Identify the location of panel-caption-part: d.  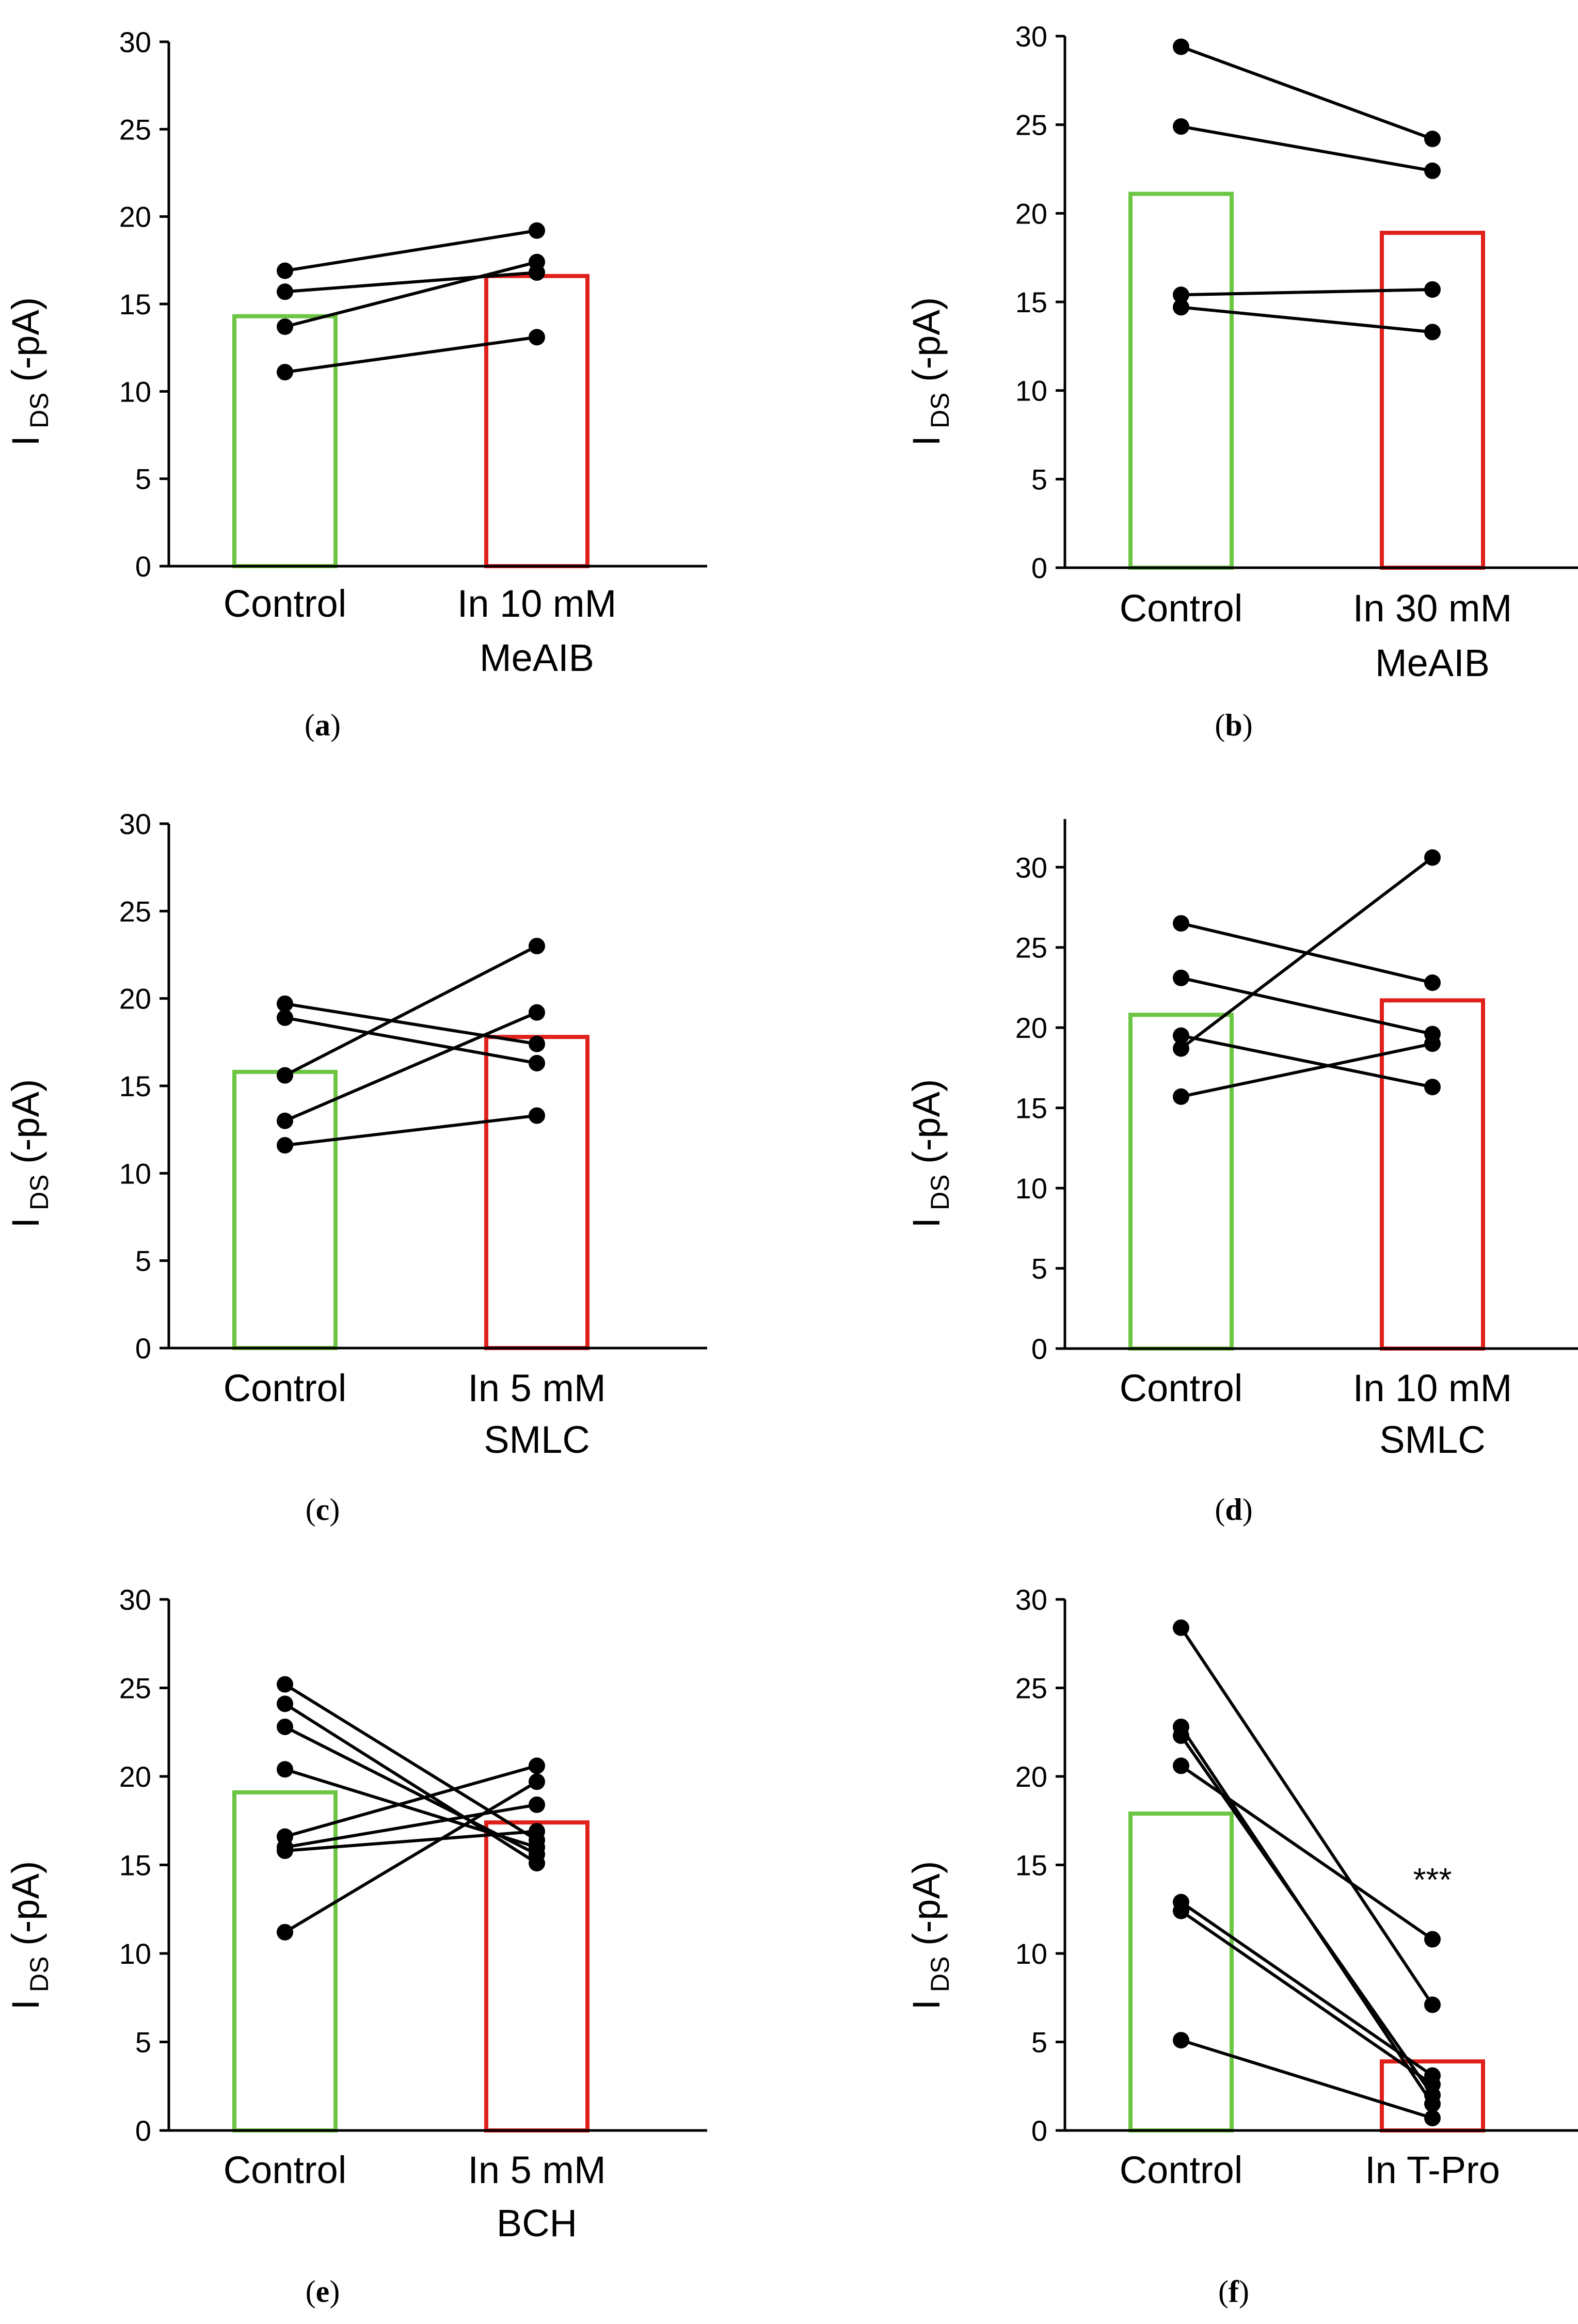
(1233, 1510).